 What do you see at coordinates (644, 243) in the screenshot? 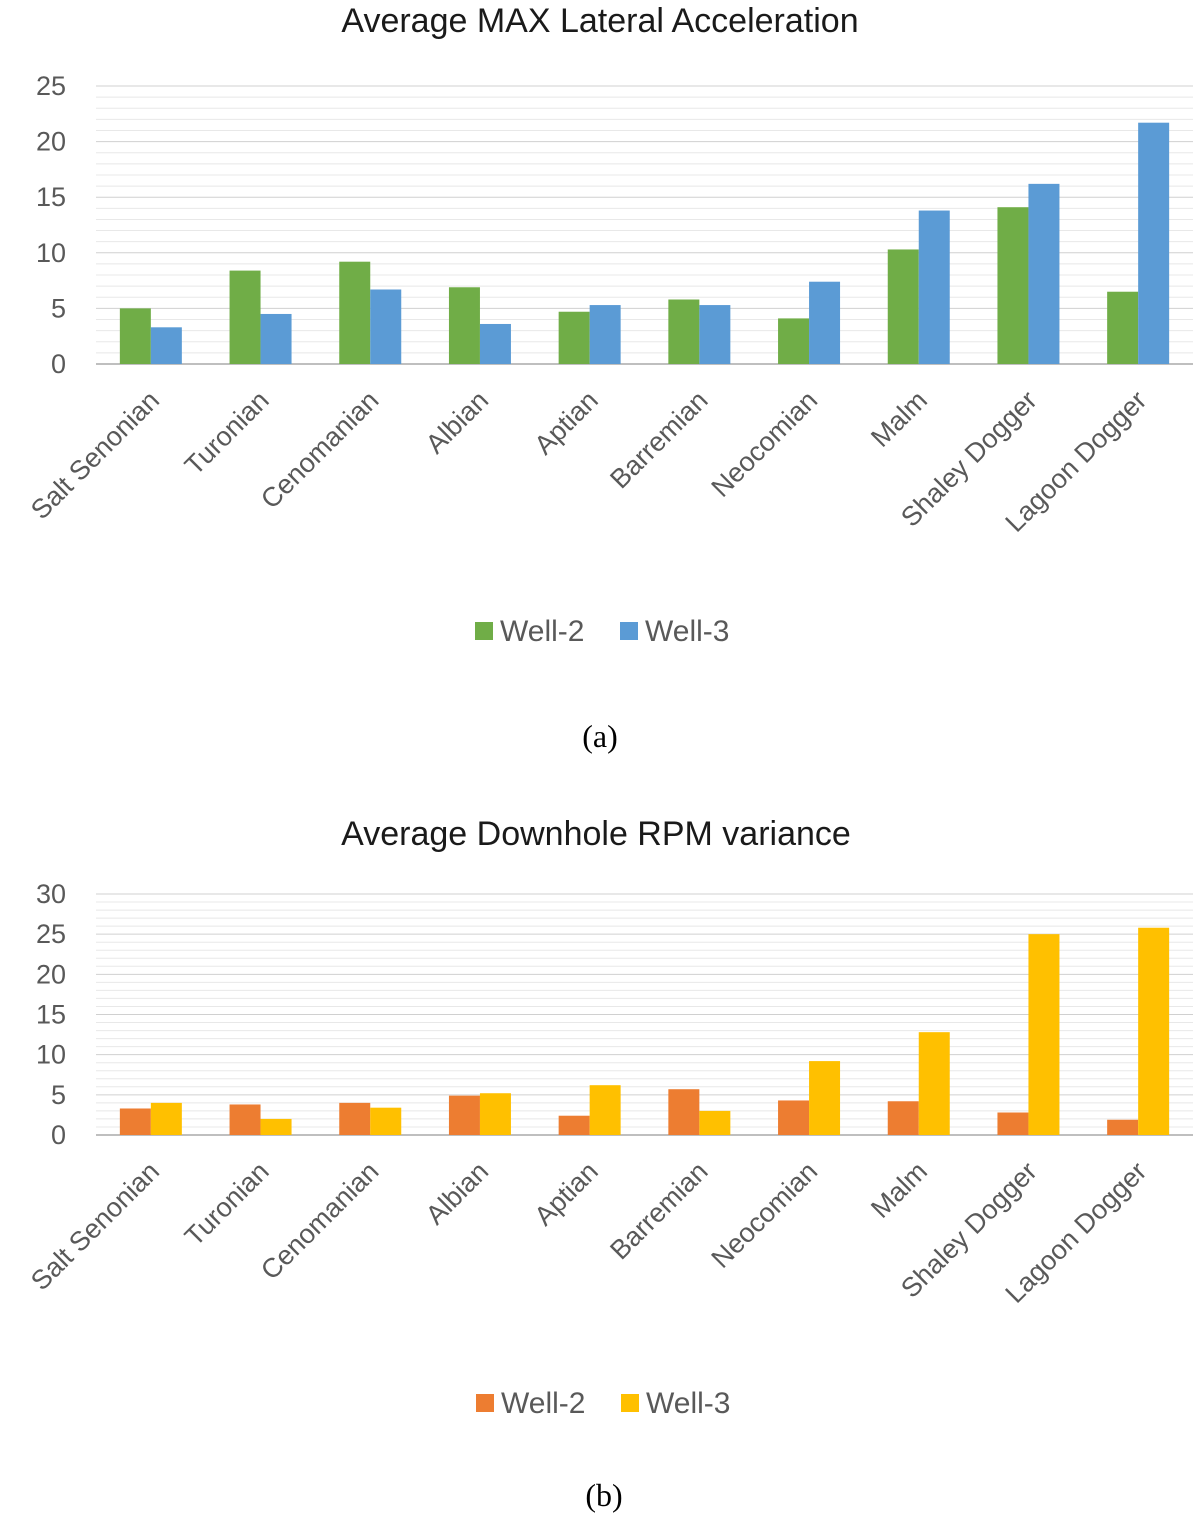
I see `chart-a-bars` at bounding box center [644, 243].